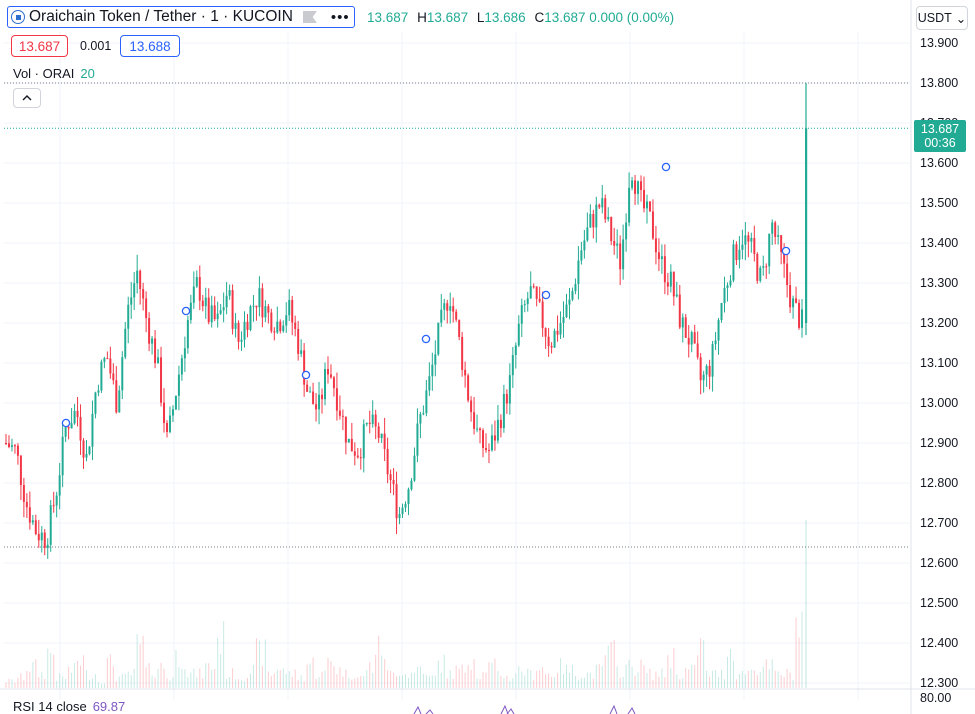  What do you see at coordinates (39, 46) in the screenshot?
I see `sell-button: 13.687` at bounding box center [39, 46].